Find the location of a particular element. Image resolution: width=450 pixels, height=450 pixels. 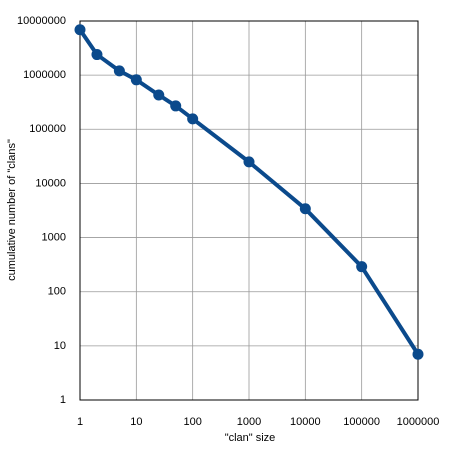

y-tick-label: 1000 is located at coordinates (54, 237).